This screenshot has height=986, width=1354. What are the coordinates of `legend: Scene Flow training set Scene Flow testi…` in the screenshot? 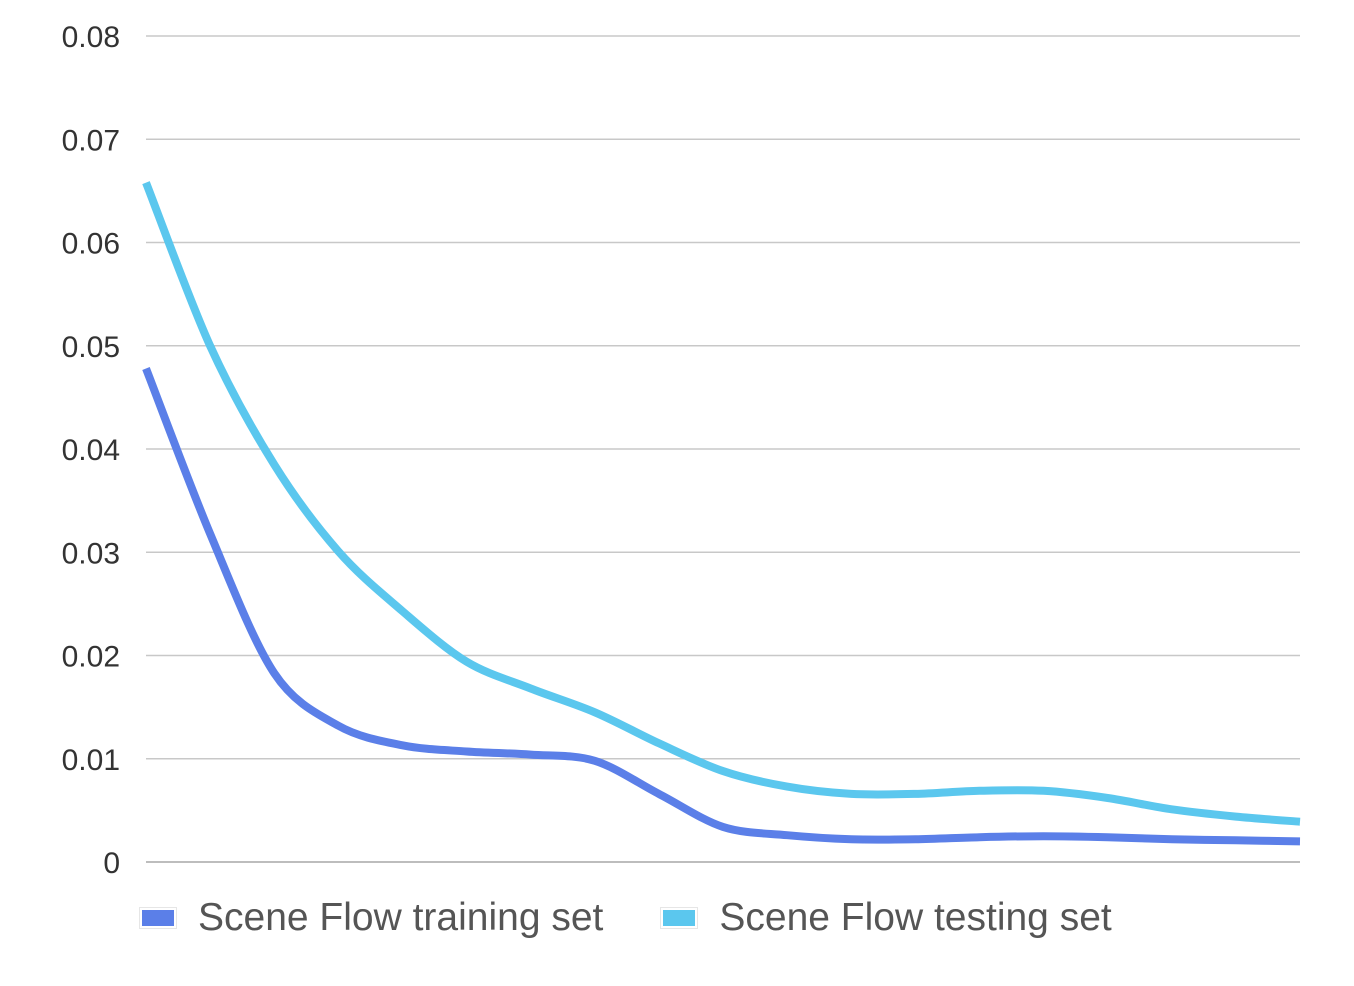 It's located at (625, 918).